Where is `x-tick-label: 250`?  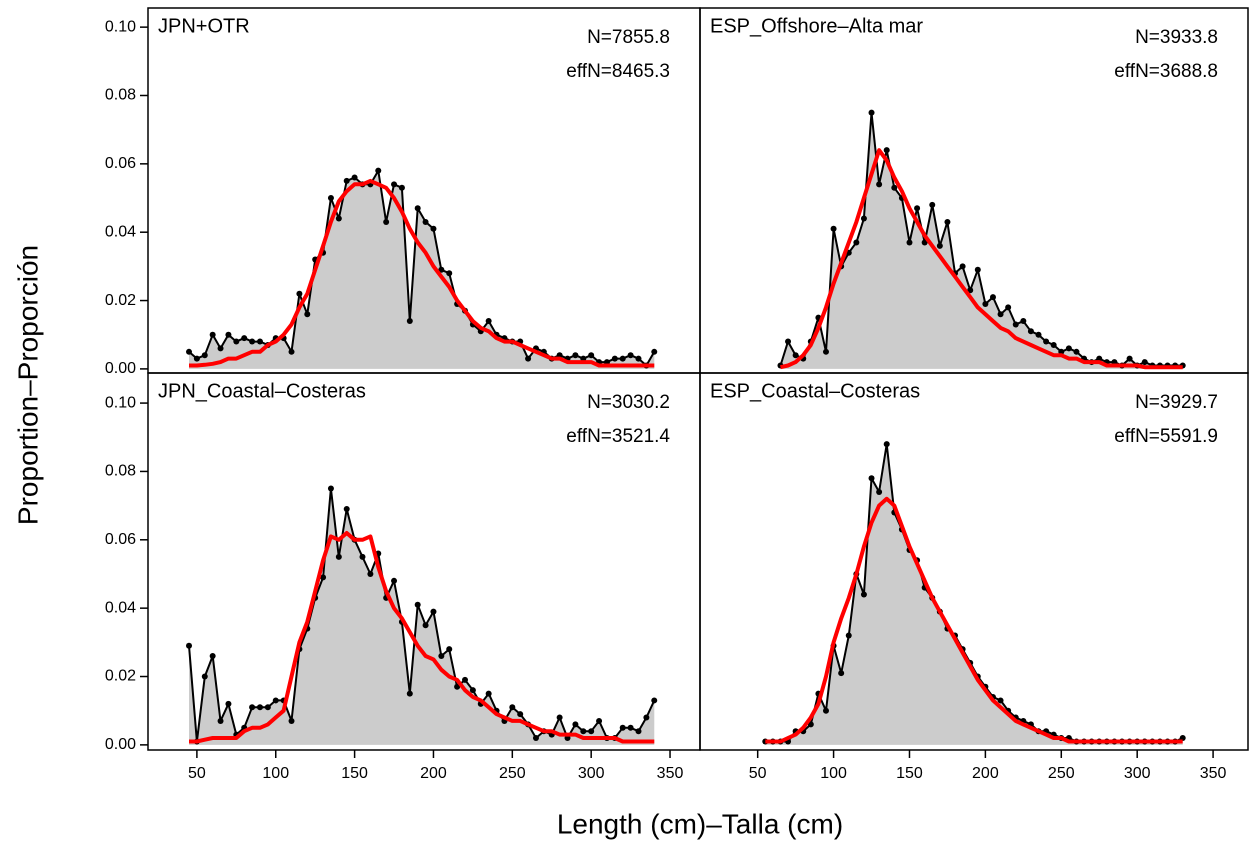
x-tick-label: 250 is located at coordinates (1061, 773).